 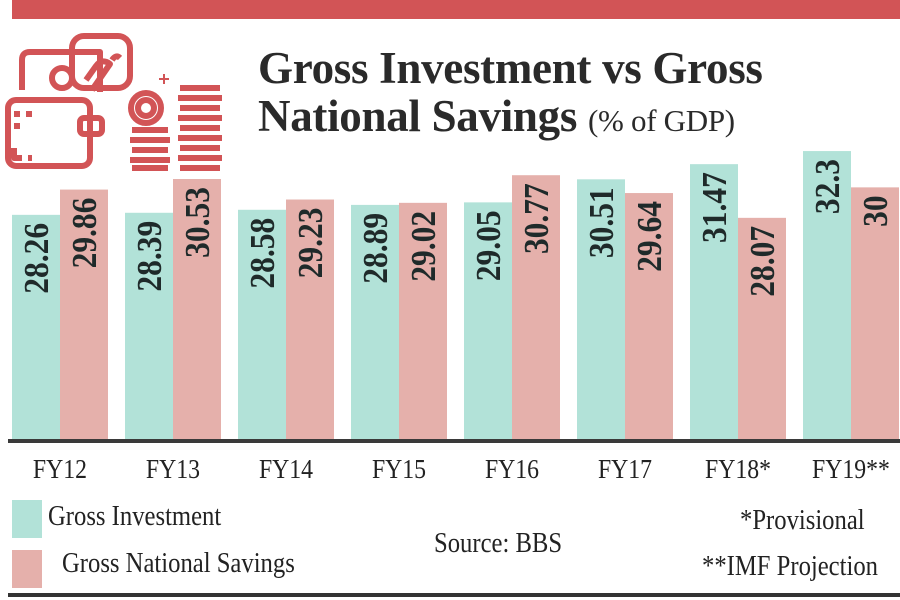 I want to click on bar-savings-FY14, so click(x=310, y=319).